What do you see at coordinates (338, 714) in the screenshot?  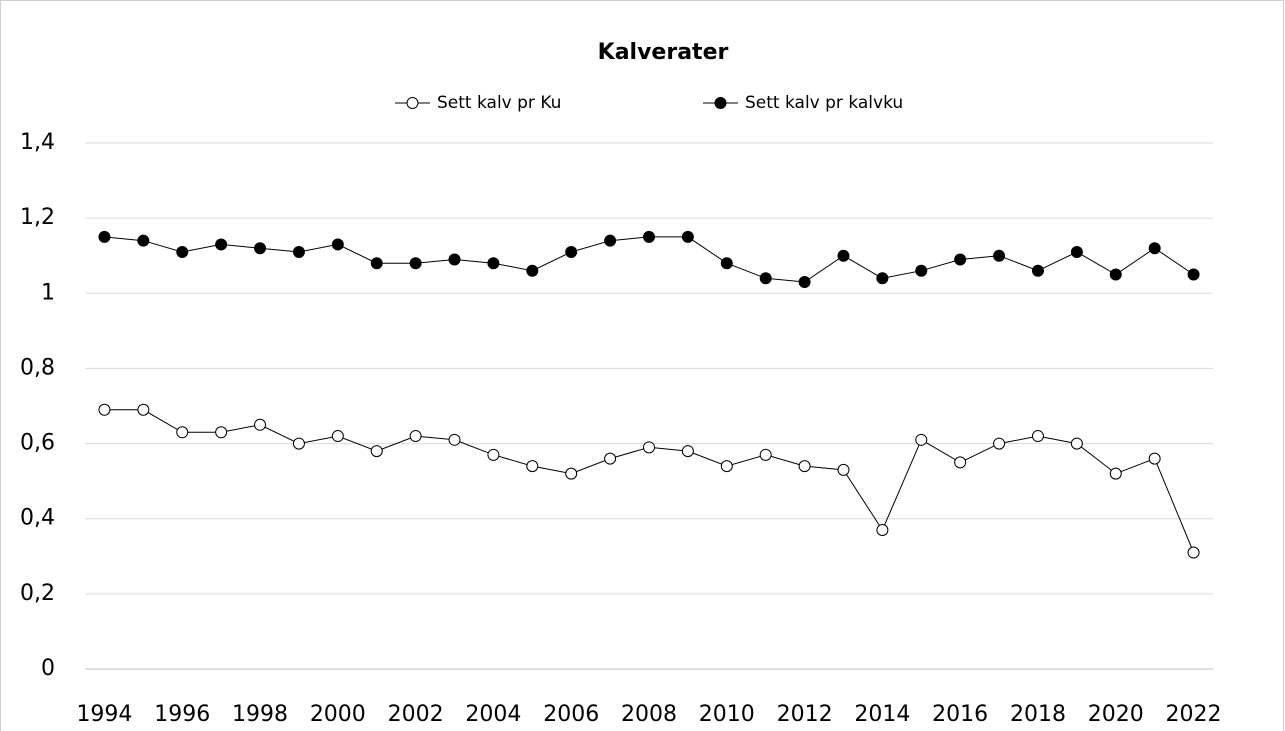 I see `x-tick-label: 2000` at bounding box center [338, 714].